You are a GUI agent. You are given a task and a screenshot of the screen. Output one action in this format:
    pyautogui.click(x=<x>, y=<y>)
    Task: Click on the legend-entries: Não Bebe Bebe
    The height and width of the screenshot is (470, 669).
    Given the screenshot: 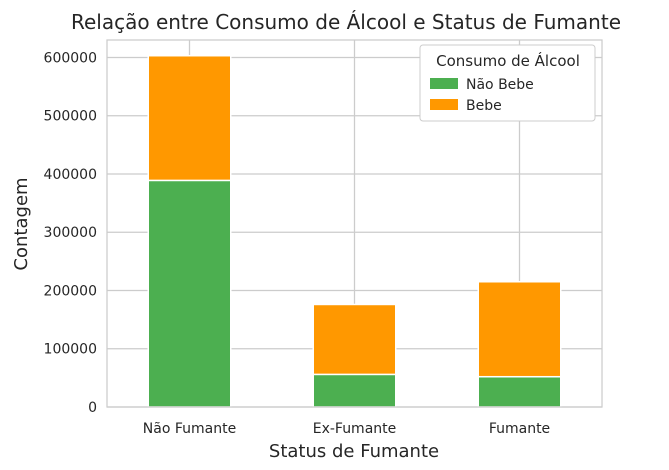 What is the action you would take?
    pyautogui.click(x=482, y=95)
    